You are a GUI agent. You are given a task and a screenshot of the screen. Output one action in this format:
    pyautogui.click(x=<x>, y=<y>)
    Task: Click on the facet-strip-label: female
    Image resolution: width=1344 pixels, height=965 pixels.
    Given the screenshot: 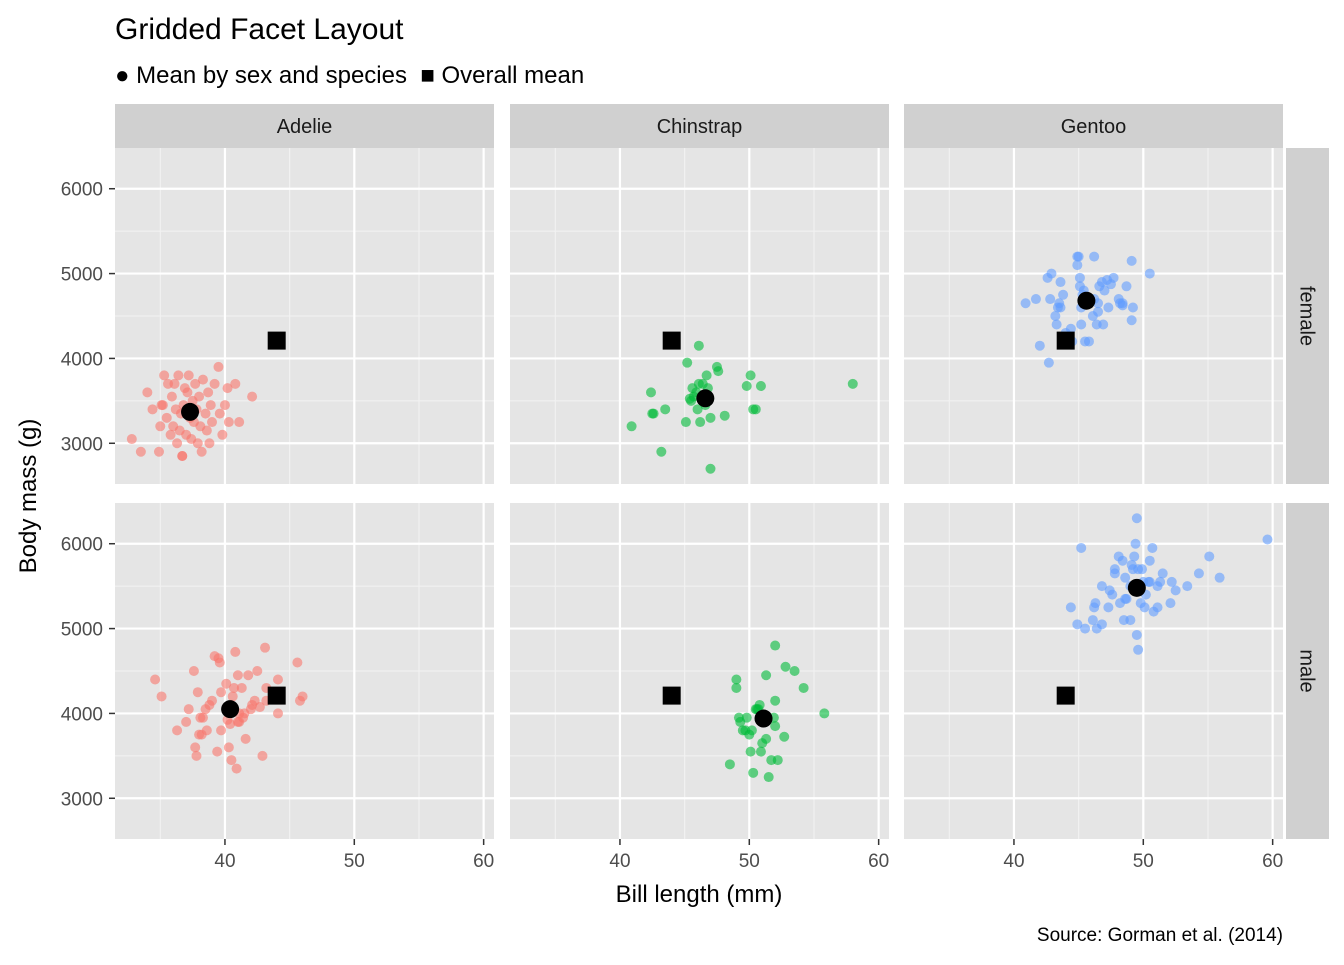 What is the action you would take?
    pyautogui.click(x=1307, y=316)
    